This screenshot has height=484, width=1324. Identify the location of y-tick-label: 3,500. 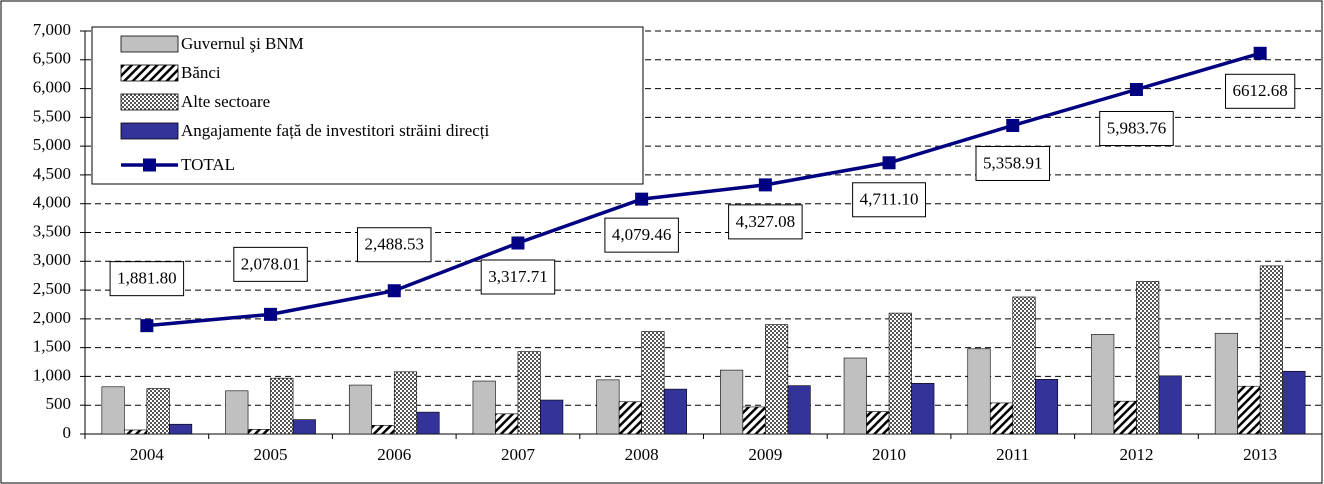
(52, 230).